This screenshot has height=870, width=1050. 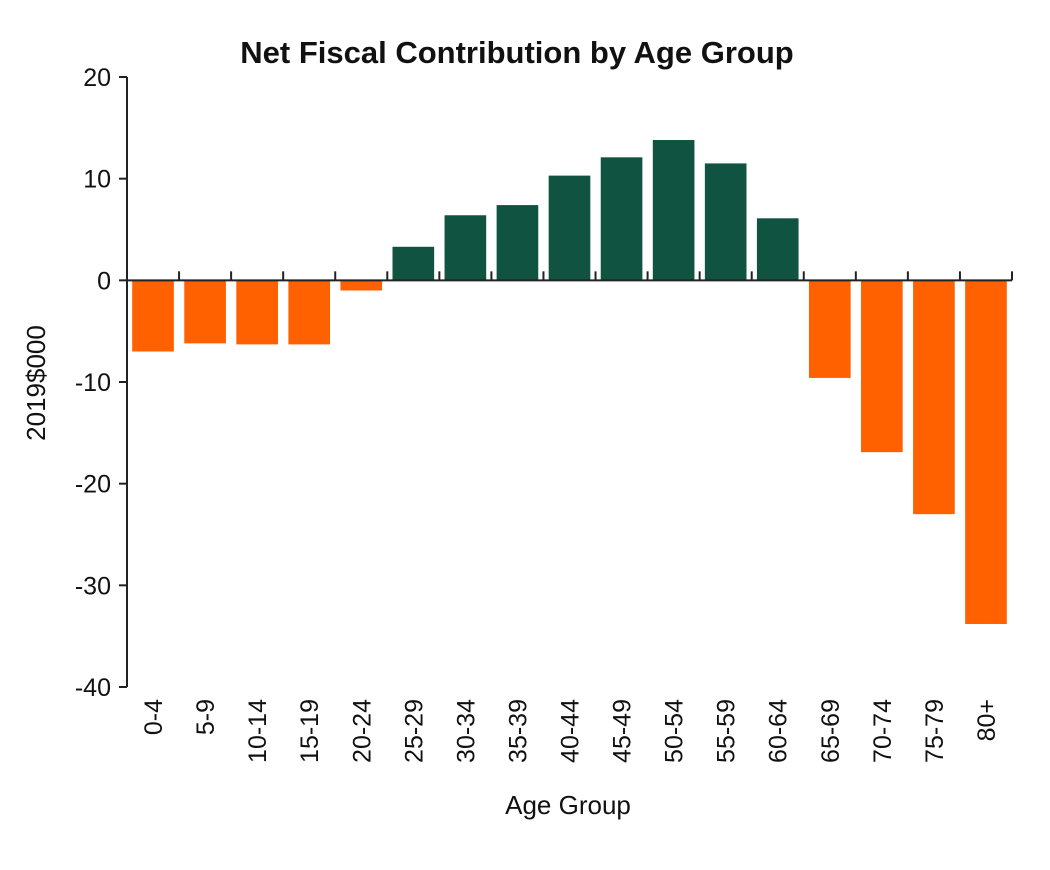 I want to click on x-tick-label: 25-29, so click(x=414, y=731).